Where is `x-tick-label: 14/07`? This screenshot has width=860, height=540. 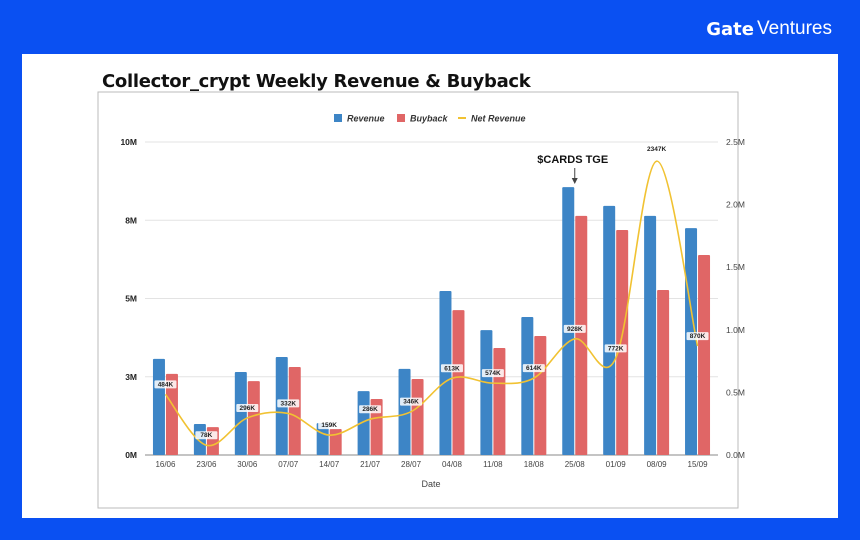
x-tick-label: 14/07 is located at coordinates (329, 464).